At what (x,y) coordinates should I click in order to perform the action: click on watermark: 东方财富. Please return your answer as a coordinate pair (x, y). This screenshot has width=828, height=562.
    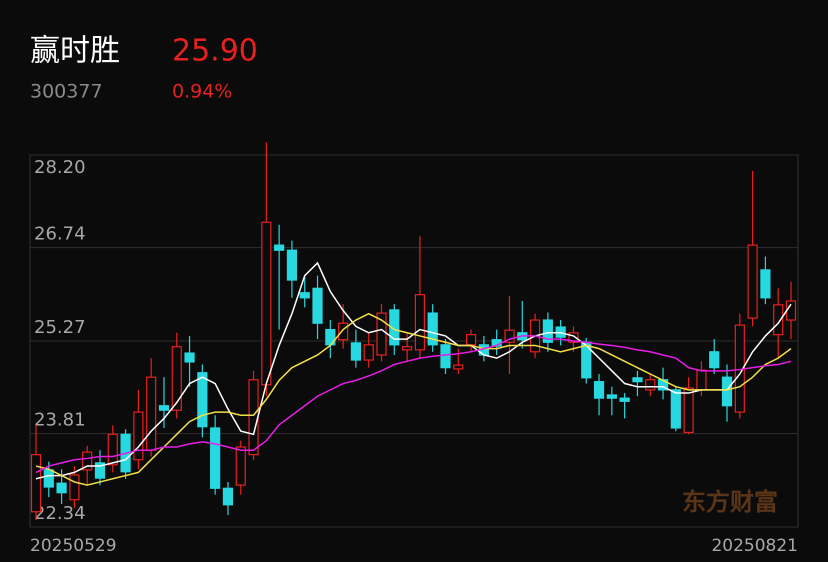
    Looking at the image, I should click on (730, 502).